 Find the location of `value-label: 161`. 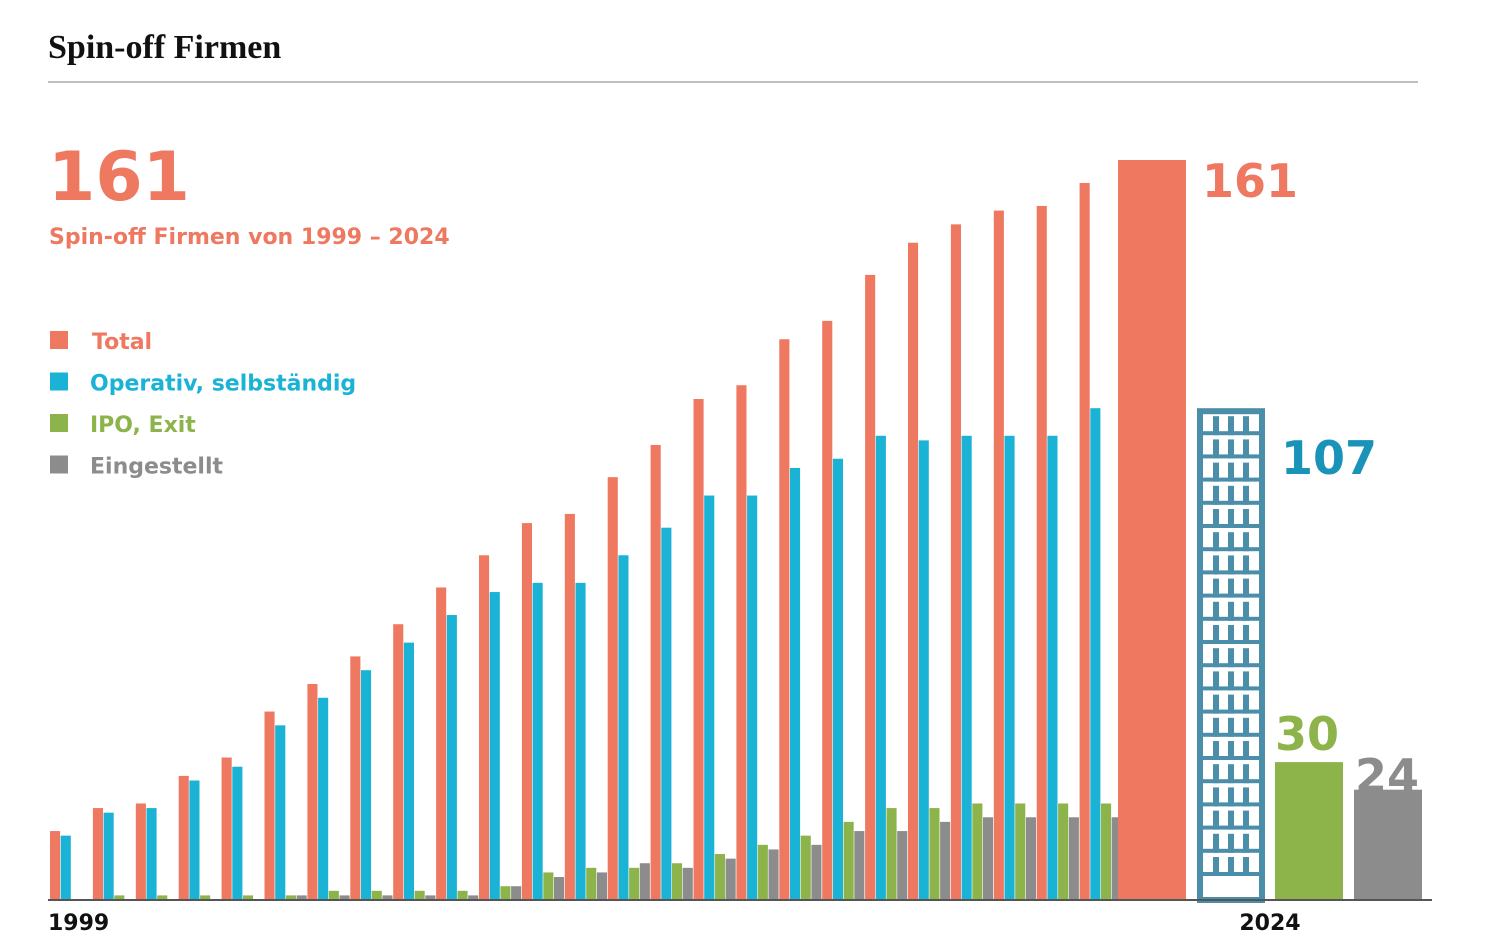

value-label: 161 is located at coordinates (1250, 181).